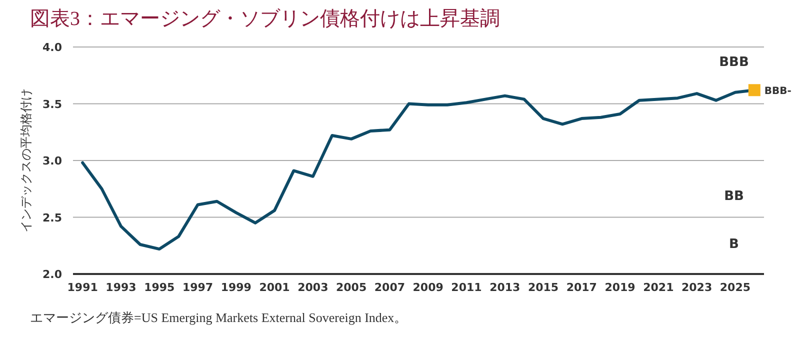 The width and height of the screenshot is (800, 352). I want to click on x-tick-label: 2015, so click(543, 287).